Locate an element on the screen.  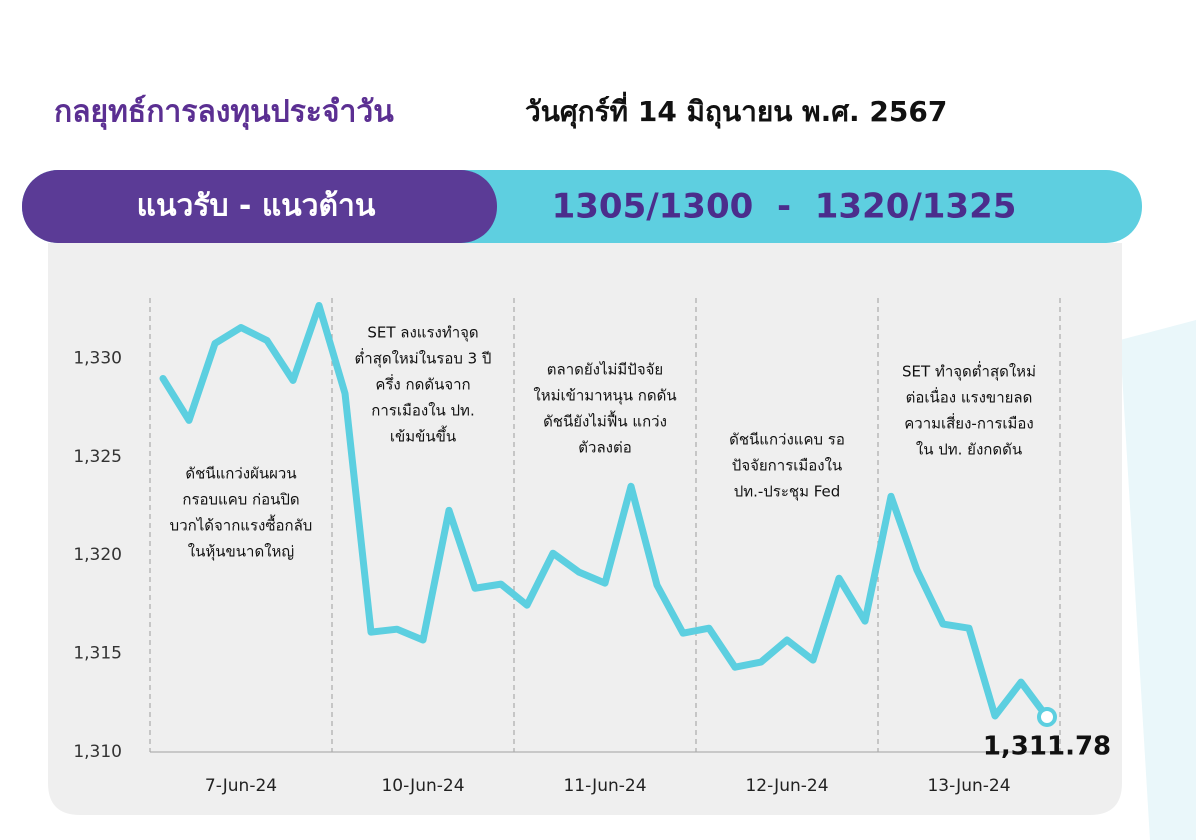
annotation: กรอบแคบ ก่อนปิด is located at coordinates (240, 500).